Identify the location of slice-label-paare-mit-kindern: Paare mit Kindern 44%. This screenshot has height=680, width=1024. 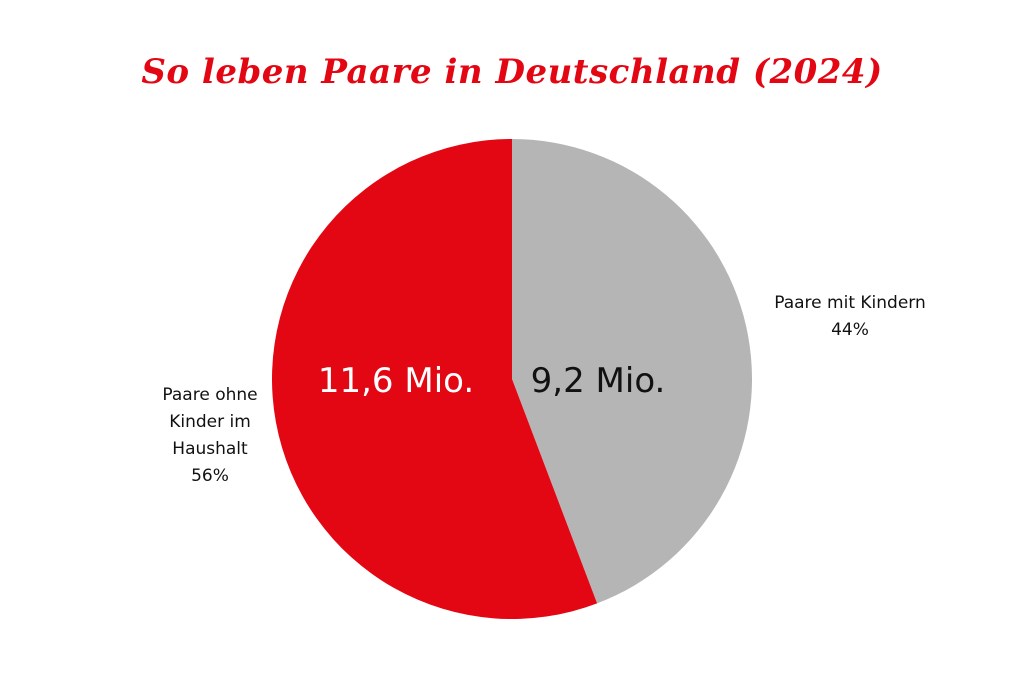
(850, 317).